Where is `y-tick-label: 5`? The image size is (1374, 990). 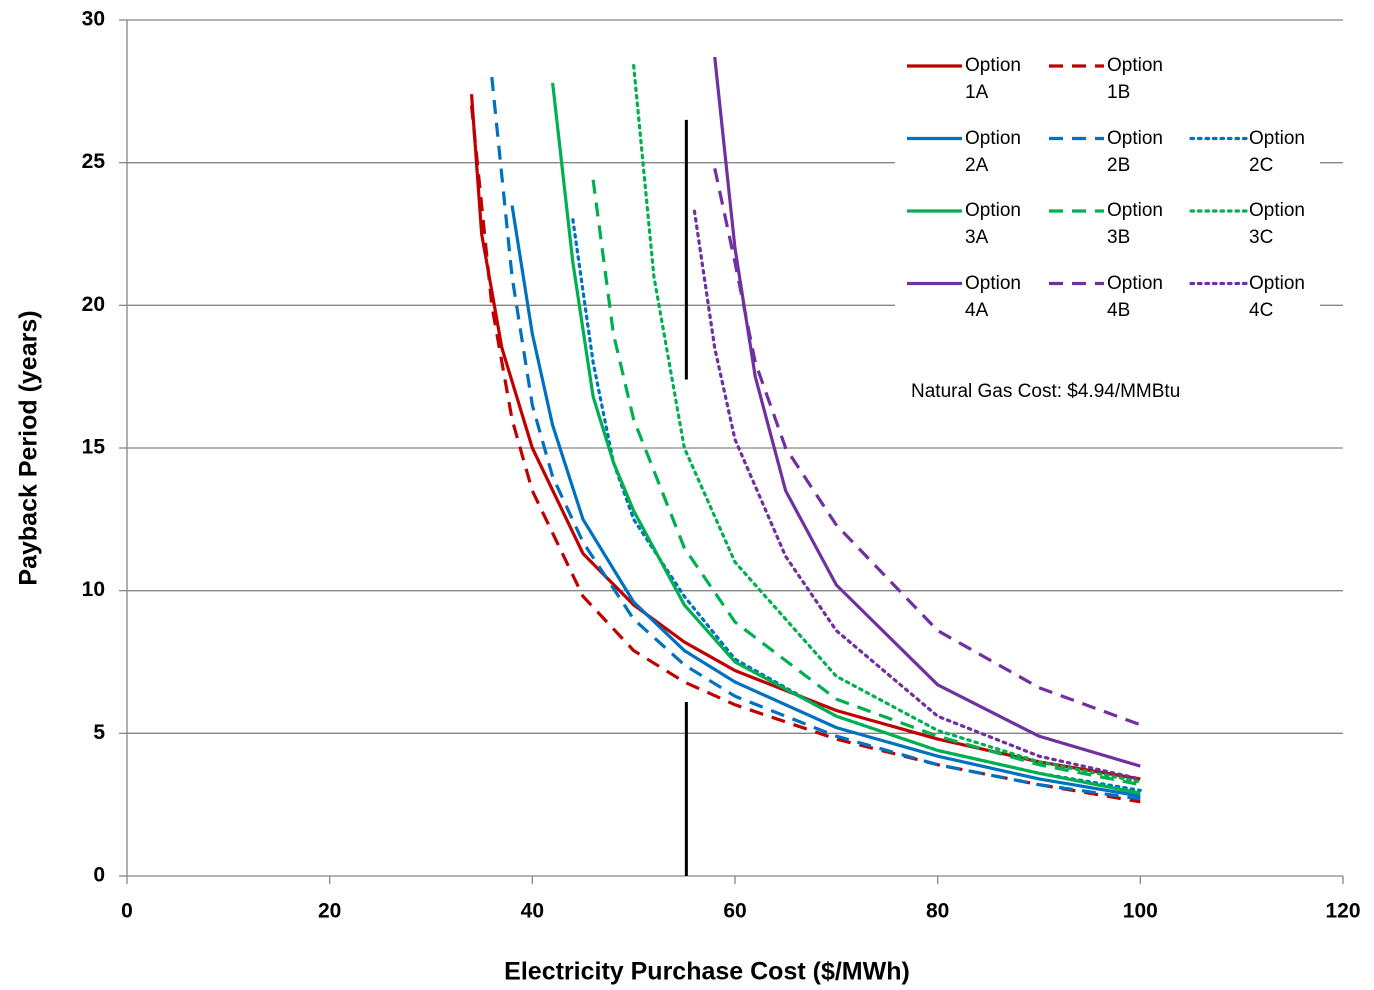 y-tick-label: 5 is located at coordinates (99, 732).